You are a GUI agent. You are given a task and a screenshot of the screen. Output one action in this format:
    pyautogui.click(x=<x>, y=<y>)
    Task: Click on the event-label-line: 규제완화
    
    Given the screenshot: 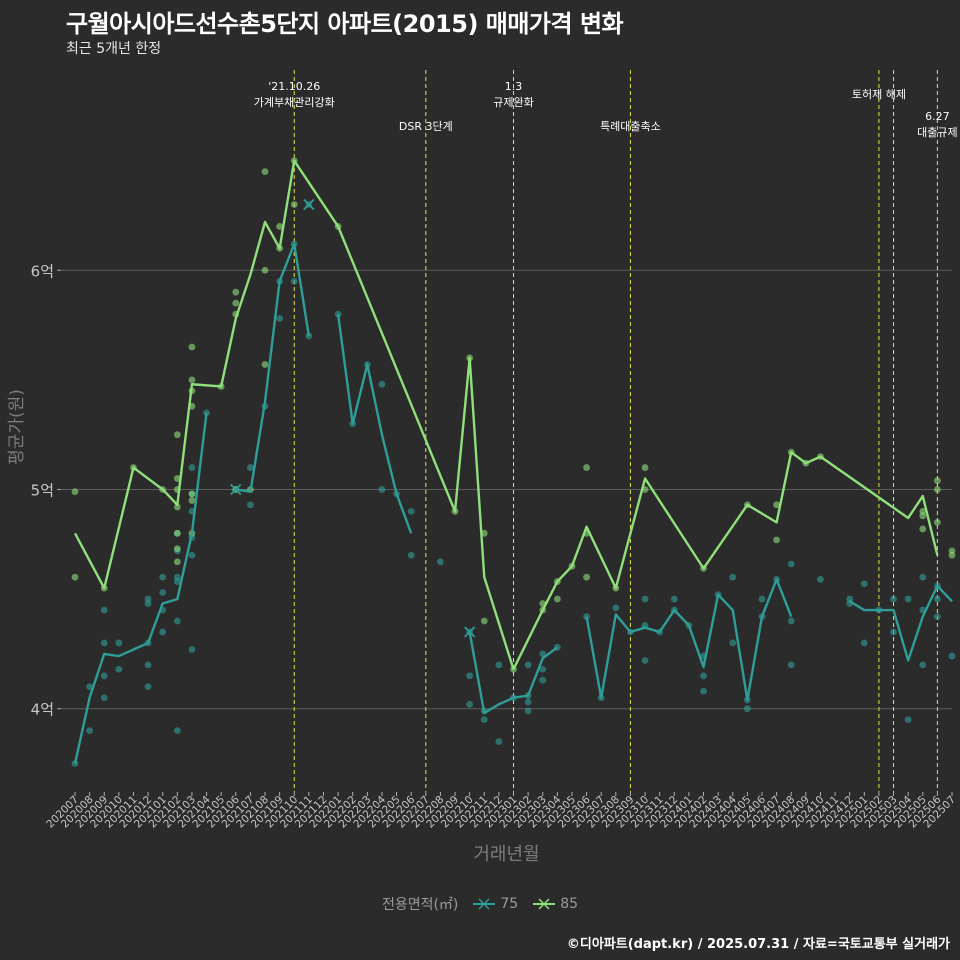 What is the action you would take?
    pyautogui.click(x=513, y=102)
    